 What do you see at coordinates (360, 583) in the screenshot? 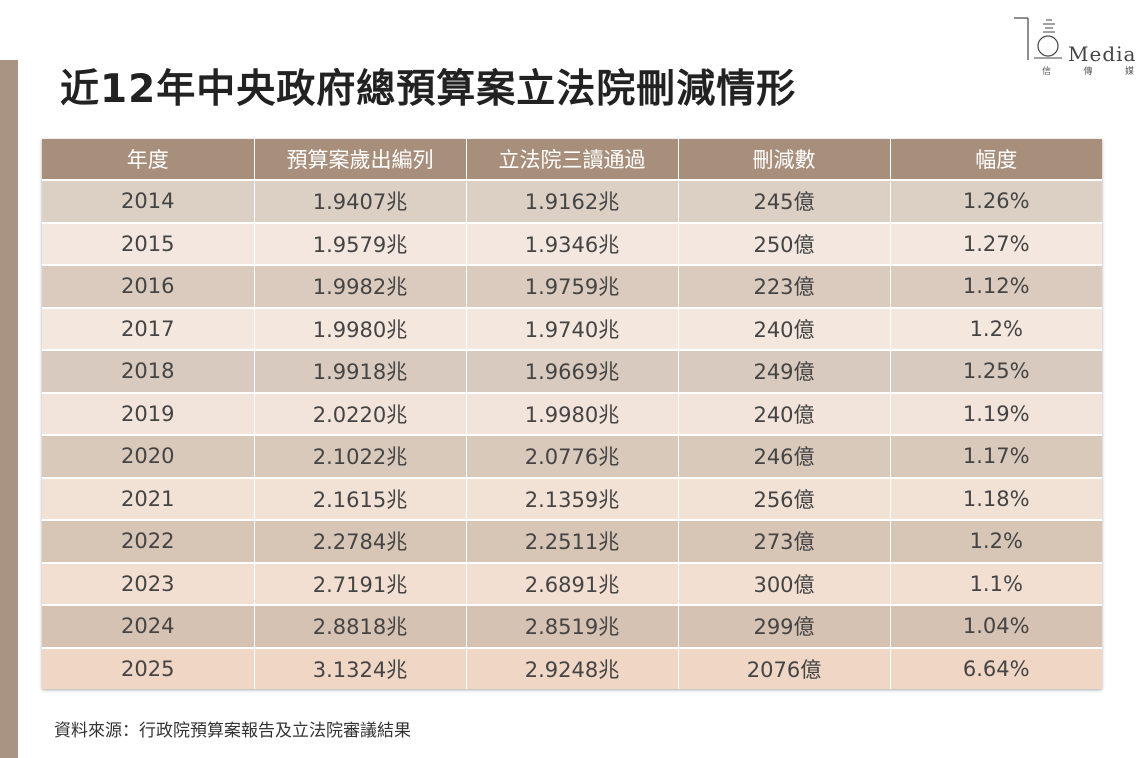
I see `cell-proposed: 2.7191兆` at bounding box center [360, 583].